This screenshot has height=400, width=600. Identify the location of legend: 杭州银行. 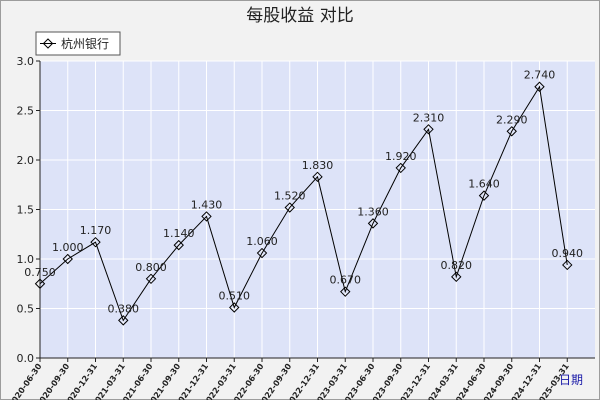
(78, 43).